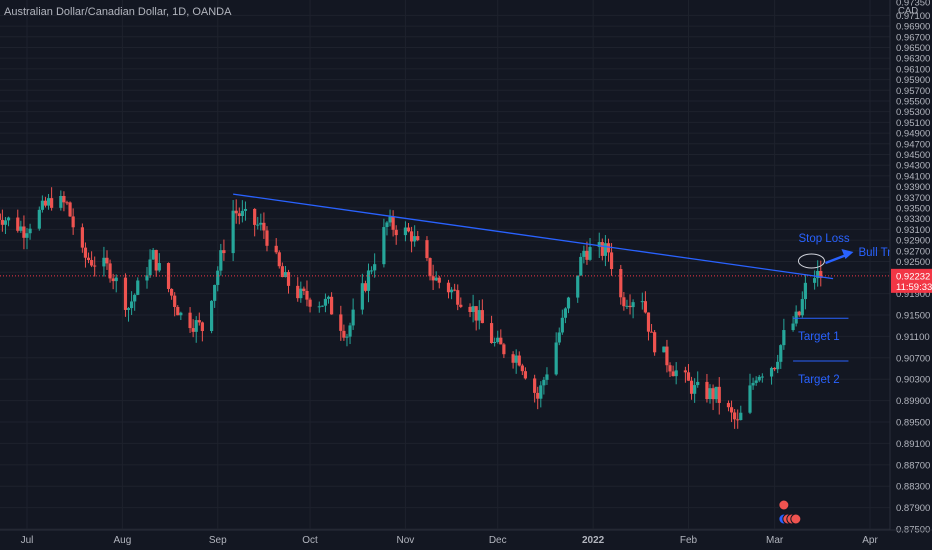  What do you see at coordinates (823, 239) in the screenshot?
I see `stop-loss-label: Stop Loss` at bounding box center [823, 239].